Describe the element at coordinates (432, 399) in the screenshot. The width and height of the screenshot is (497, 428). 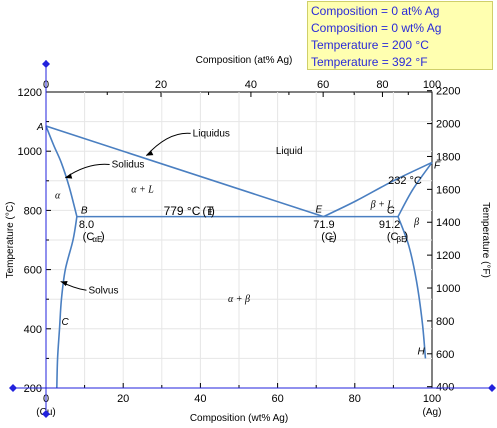
I see `x-tick-label: 100` at that location.